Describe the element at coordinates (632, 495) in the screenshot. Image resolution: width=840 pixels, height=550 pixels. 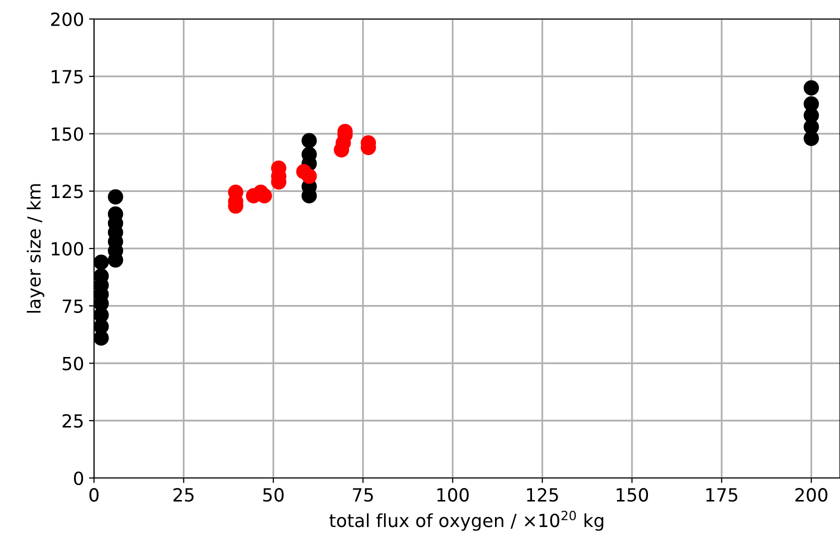
I see `x-tick-label: 150` at that location.